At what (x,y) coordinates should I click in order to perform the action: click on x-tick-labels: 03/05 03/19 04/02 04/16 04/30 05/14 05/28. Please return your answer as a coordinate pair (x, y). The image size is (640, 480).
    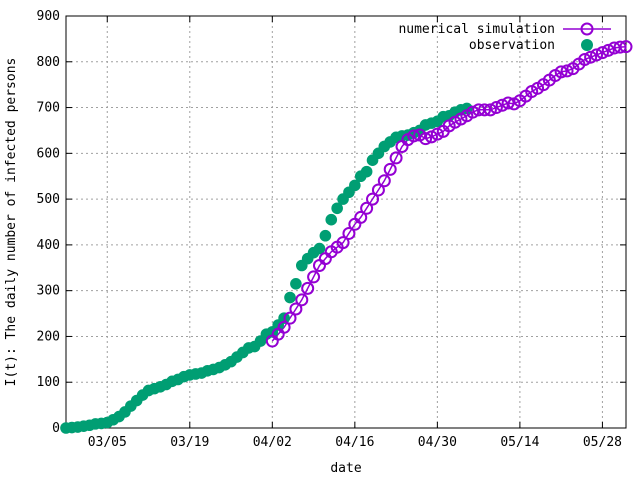
    Looking at the image, I should click on (355, 442).